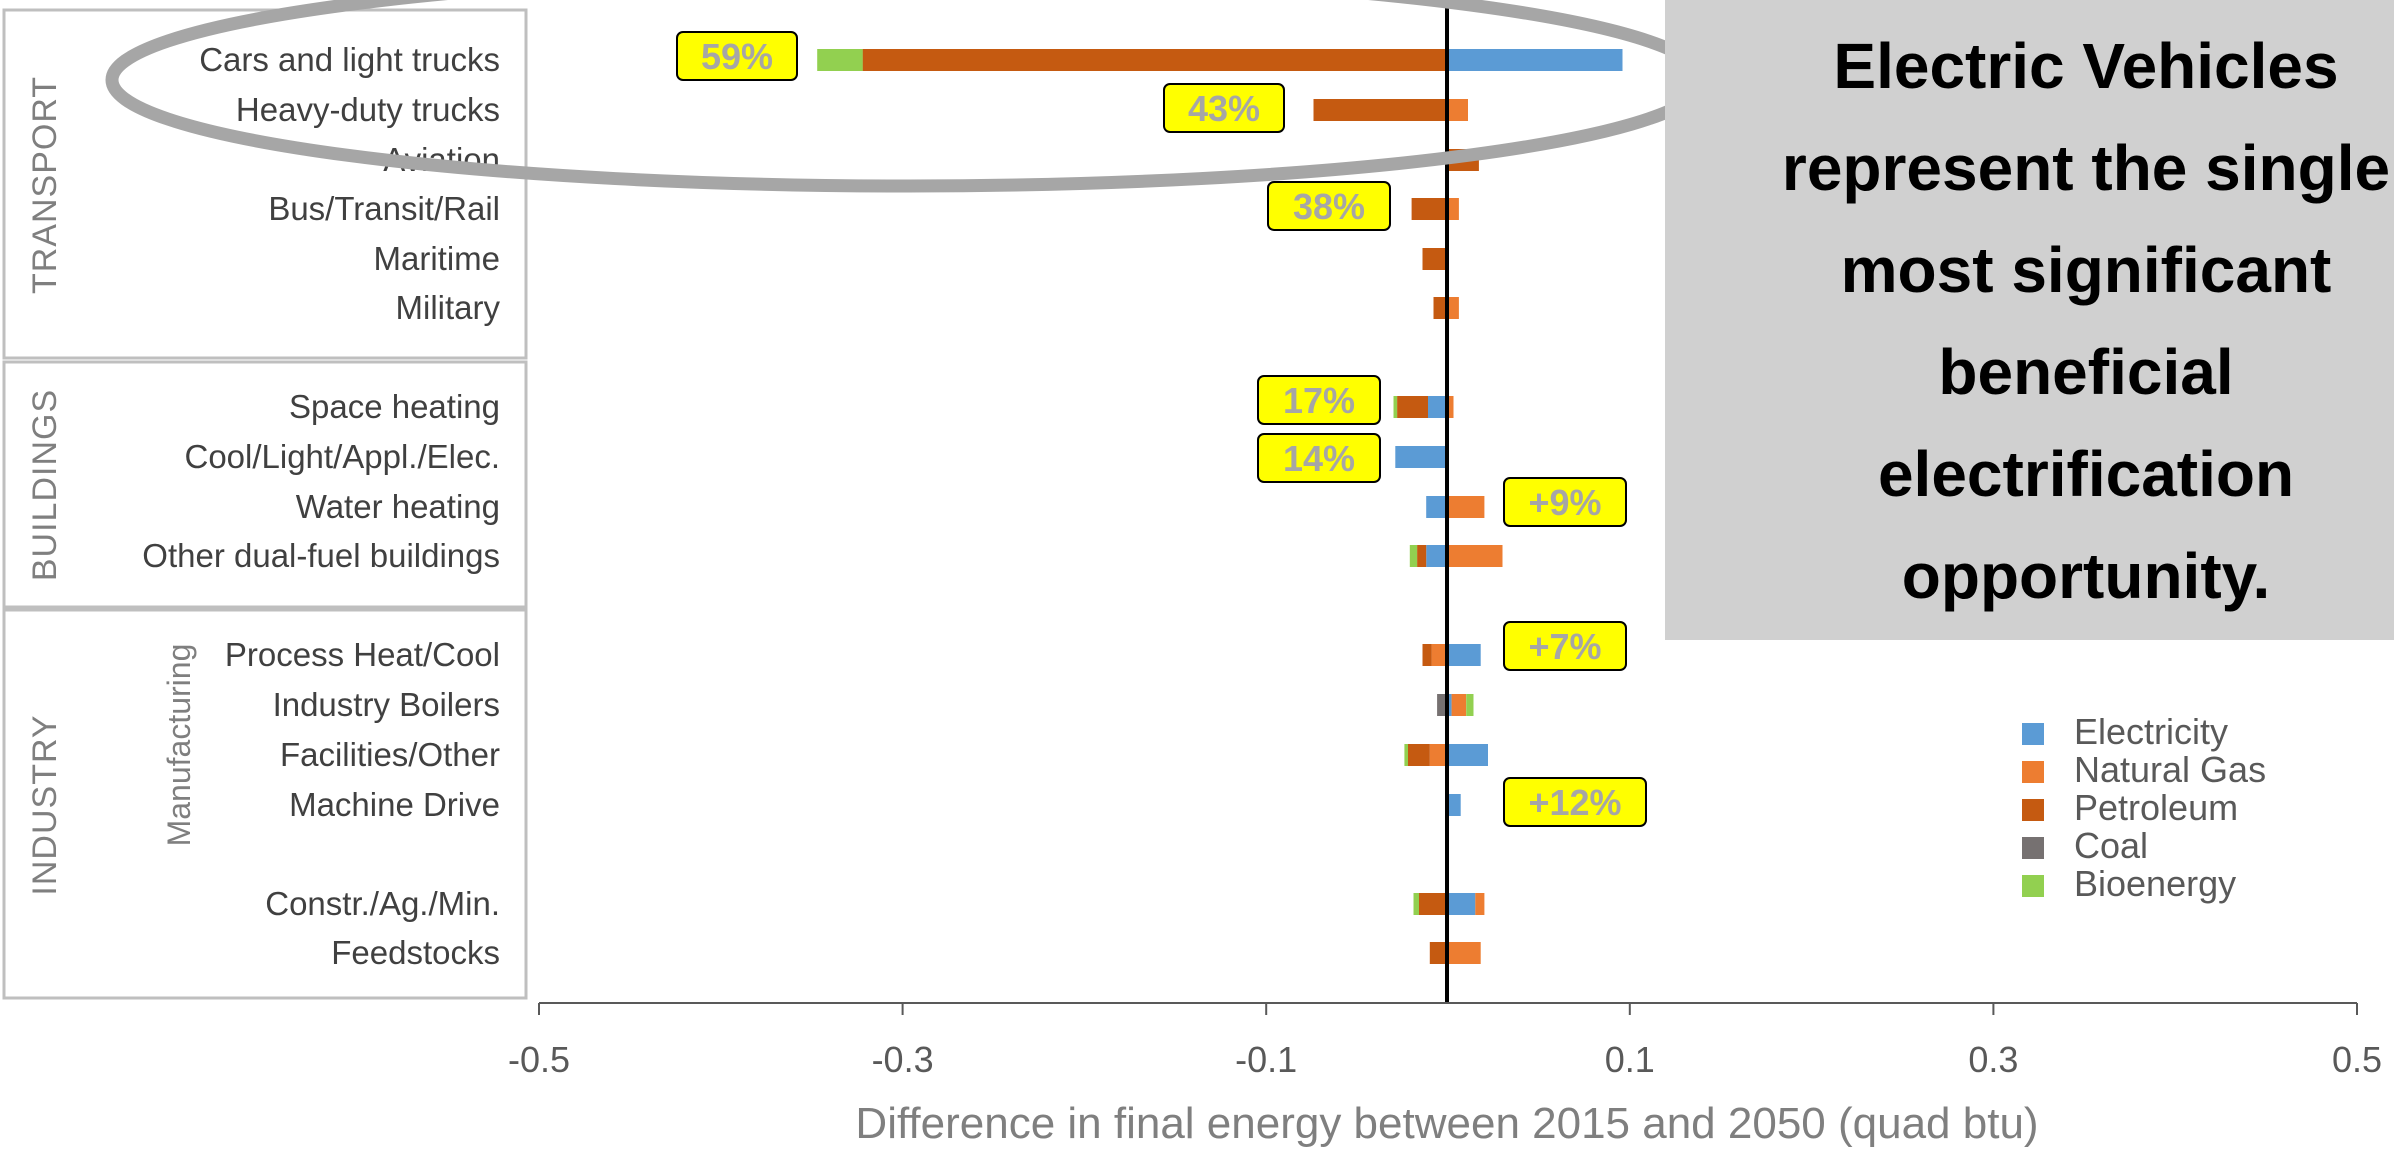 The height and width of the screenshot is (1153, 2394). I want to click on bar-process-heat-cool-natural-gas, so click(1439, 655).